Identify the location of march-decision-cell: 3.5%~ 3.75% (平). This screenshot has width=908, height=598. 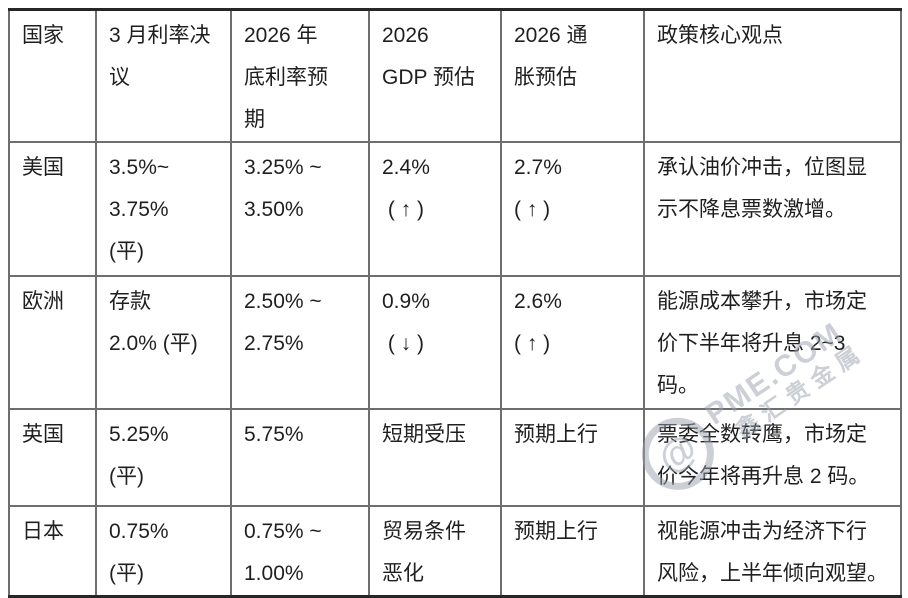
(163, 209).